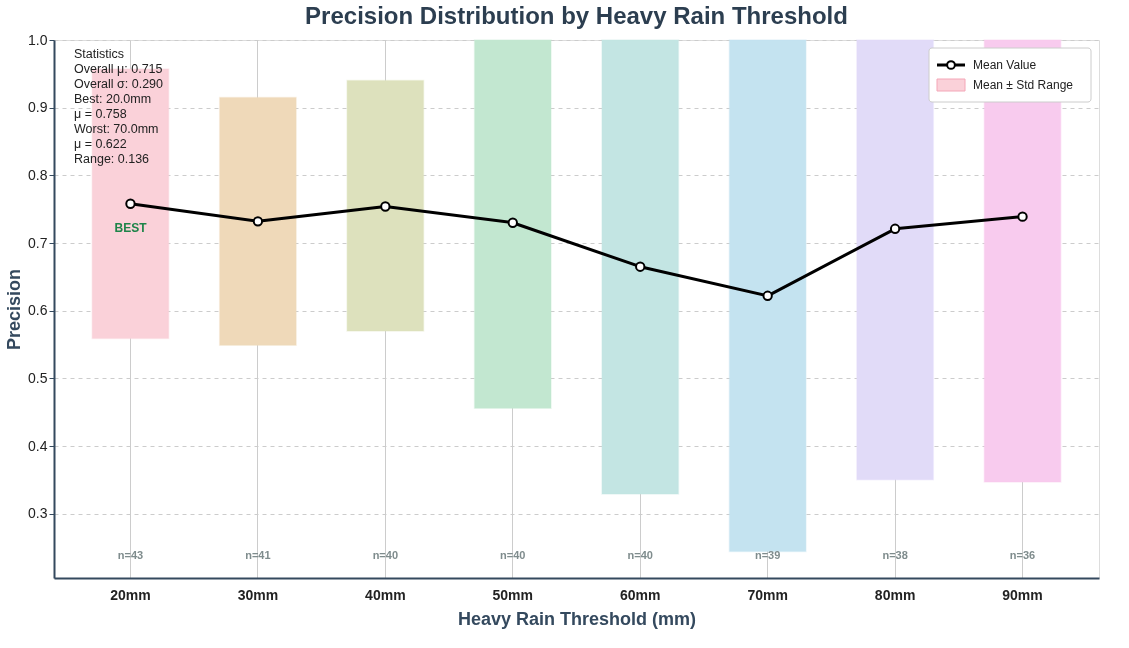 This screenshot has height=648, width=1129. What do you see at coordinates (640, 594) in the screenshot?
I see `x-tick-label: 60mm` at bounding box center [640, 594].